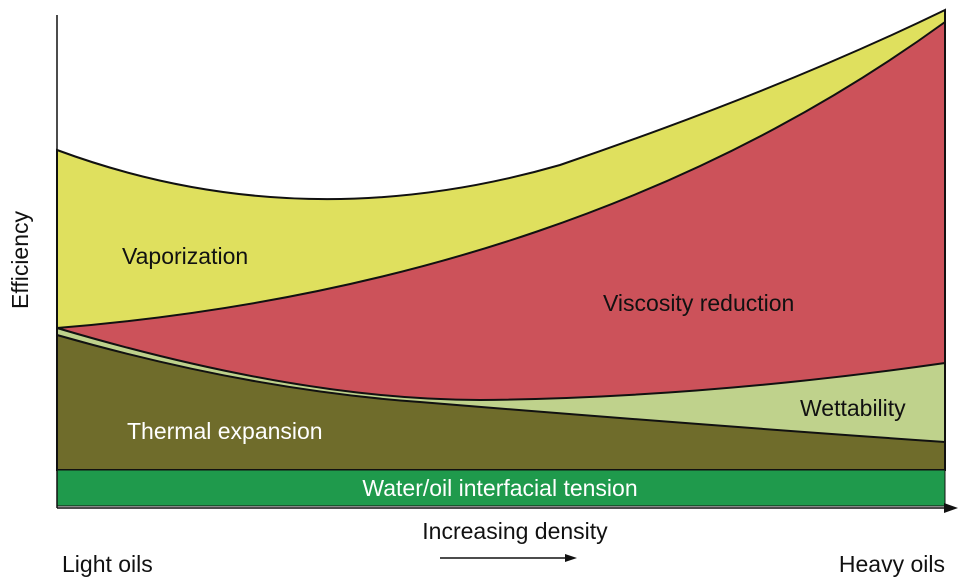 Image resolution: width=967 pixels, height=583 pixels. I want to click on density-arrowhead, so click(571, 558).